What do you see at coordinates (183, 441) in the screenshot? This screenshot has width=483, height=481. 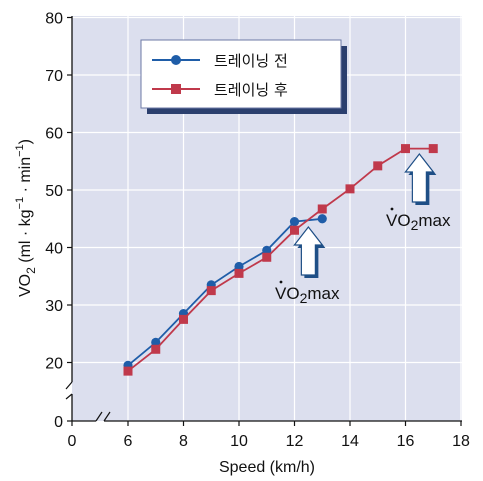 I see `x-tick-label: 8` at bounding box center [183, 441].